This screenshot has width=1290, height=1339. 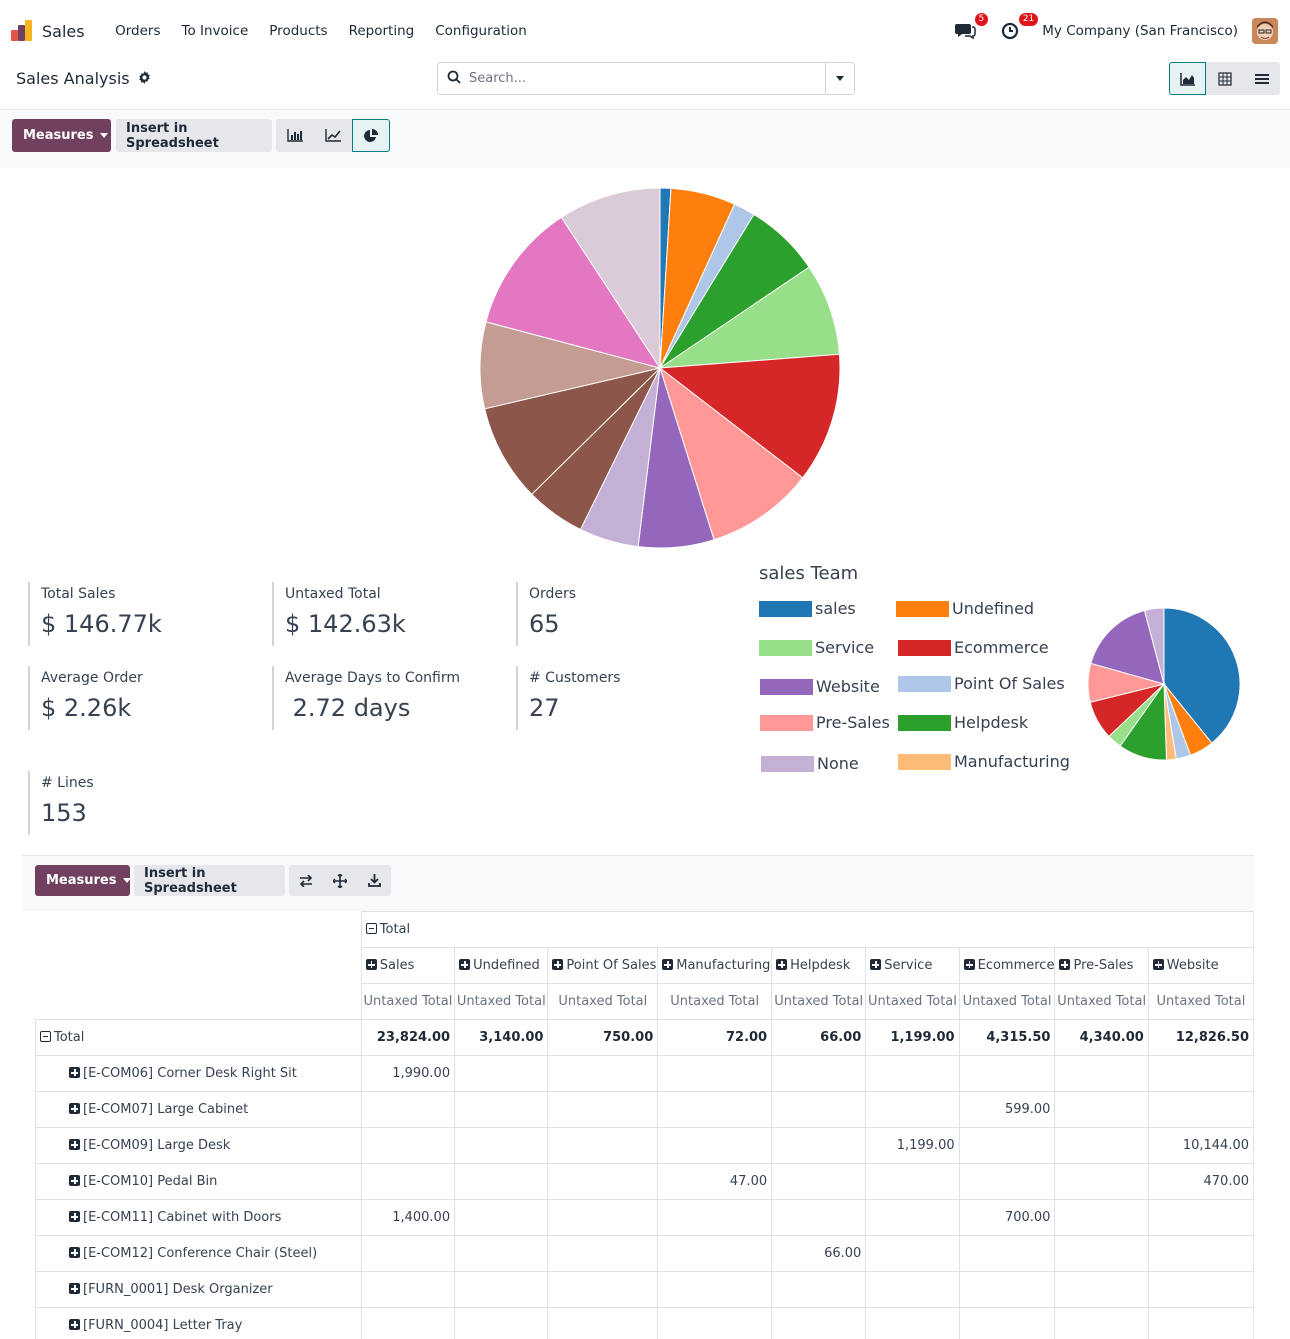 I want to click on bar-chart-icon, so click(x=295, y=135).